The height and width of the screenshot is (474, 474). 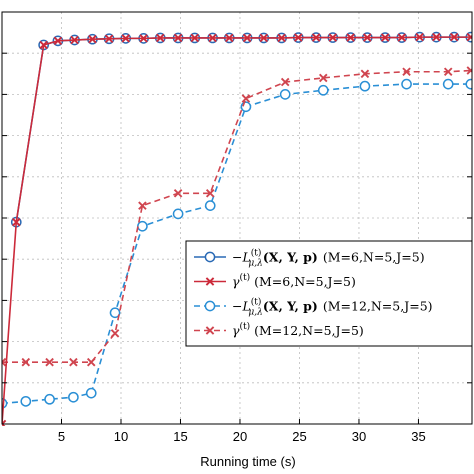 I want to click on x-tick-label-0: 5, so click(x=61, y=436).